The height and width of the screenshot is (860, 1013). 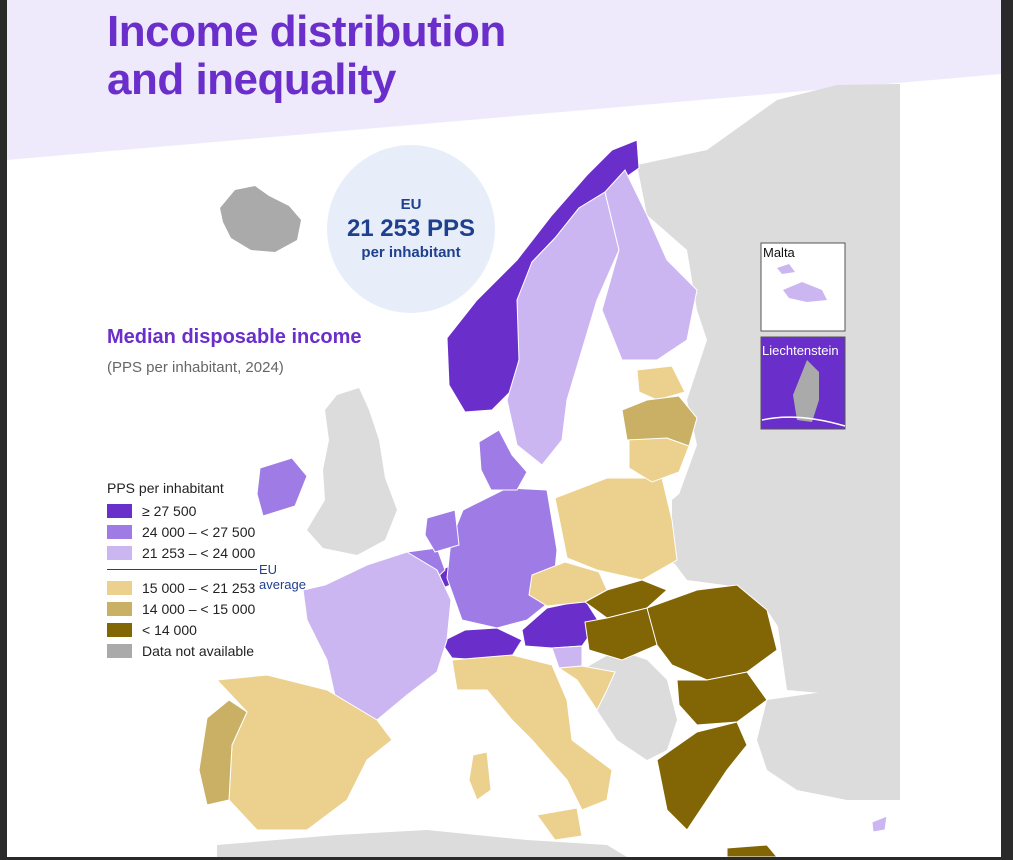 What do you see at coordinates (563, 328) in the screenshot?
I see `sweden` at bounding box center [563, 328].